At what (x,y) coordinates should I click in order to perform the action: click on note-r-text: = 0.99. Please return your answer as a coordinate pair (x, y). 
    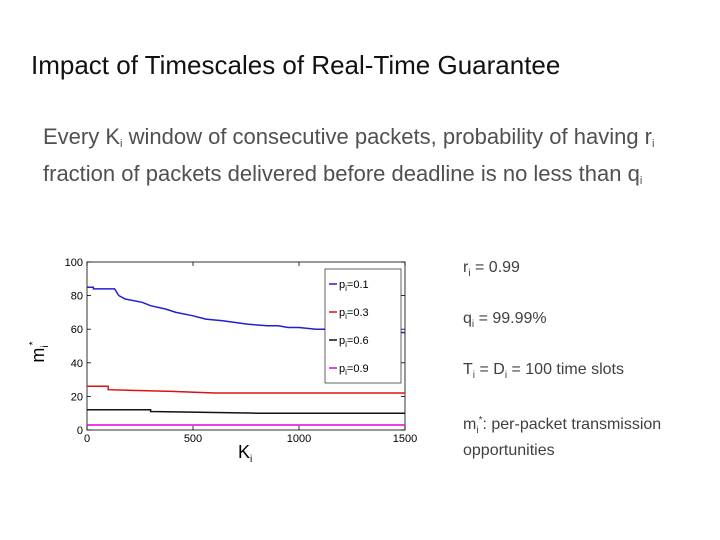
    Looking at the image, I should click on (495, 267).